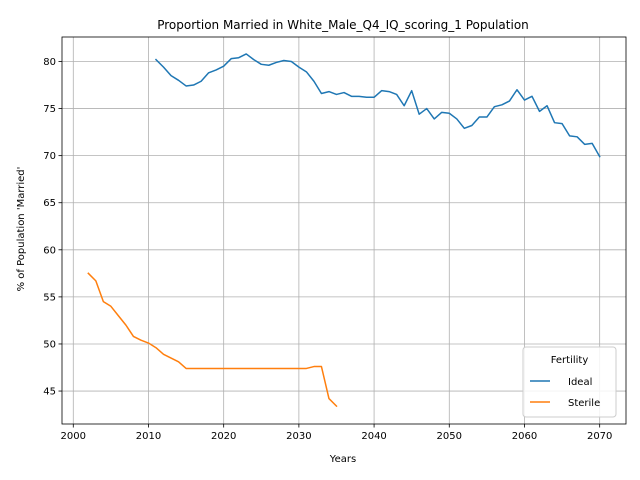 This screenshot has width=640, height=480. I want to click on x-tick-label: 2050, so click(449, 436).